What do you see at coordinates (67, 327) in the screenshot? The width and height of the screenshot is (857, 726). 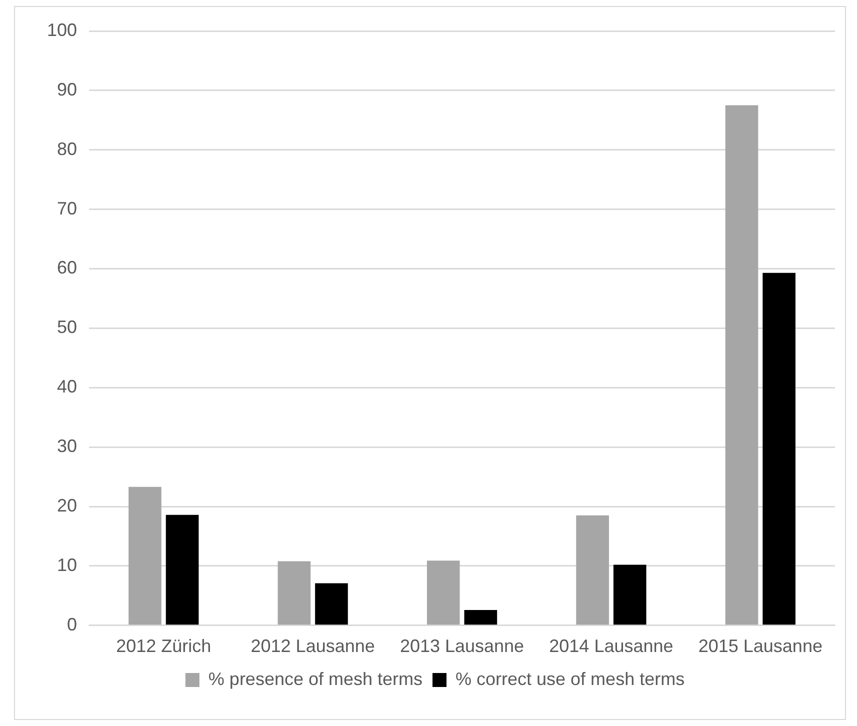 I see `y-tick-label: 50` at bounding box center [67, 327].